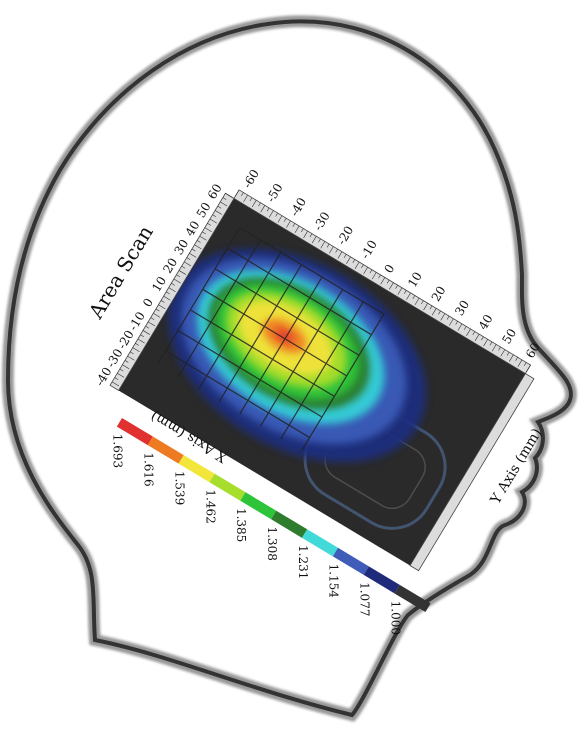 This screenshot has height=733, width=580. I want to click on scan-grid, so click(270, 339).